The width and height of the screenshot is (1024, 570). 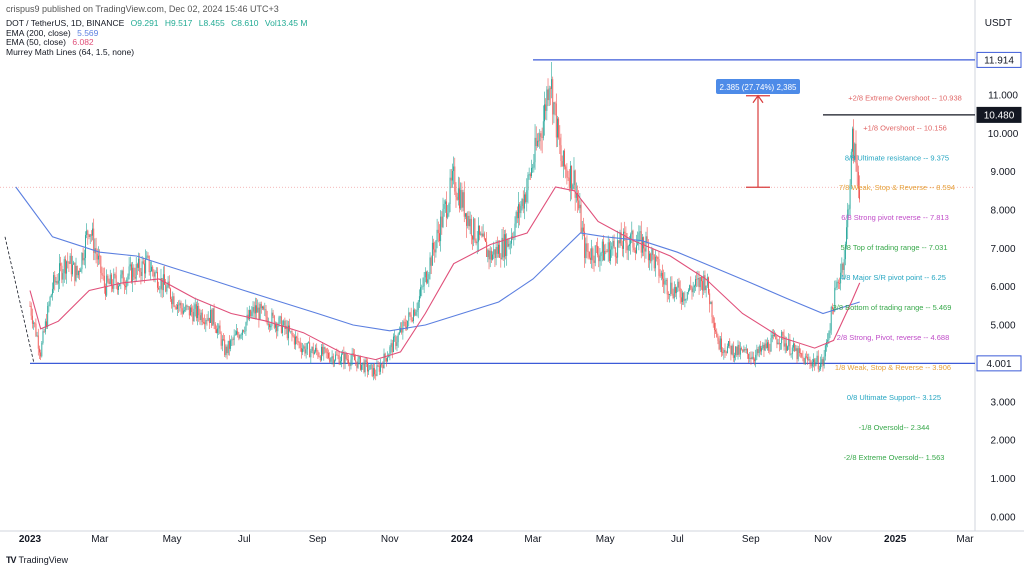 What do you see at coordinates (1003, 95) in the screenshot?
I see `y-tick-label: 11.000` at bounding box center [1003, 95].